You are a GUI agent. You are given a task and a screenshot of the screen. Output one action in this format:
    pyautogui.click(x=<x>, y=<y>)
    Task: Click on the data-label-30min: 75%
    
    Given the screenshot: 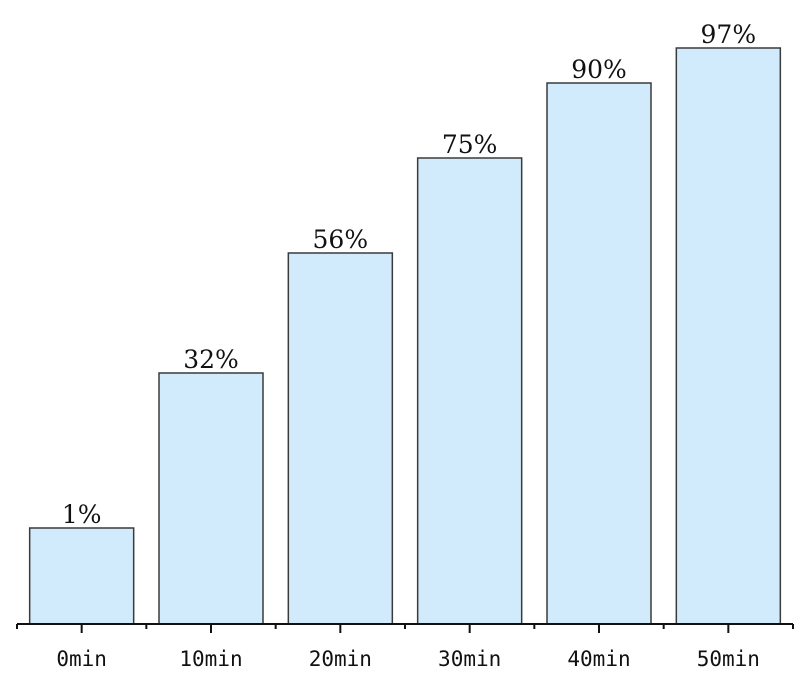 What is the action you would take?
    pyautogui.click(x=470, y=144)
    